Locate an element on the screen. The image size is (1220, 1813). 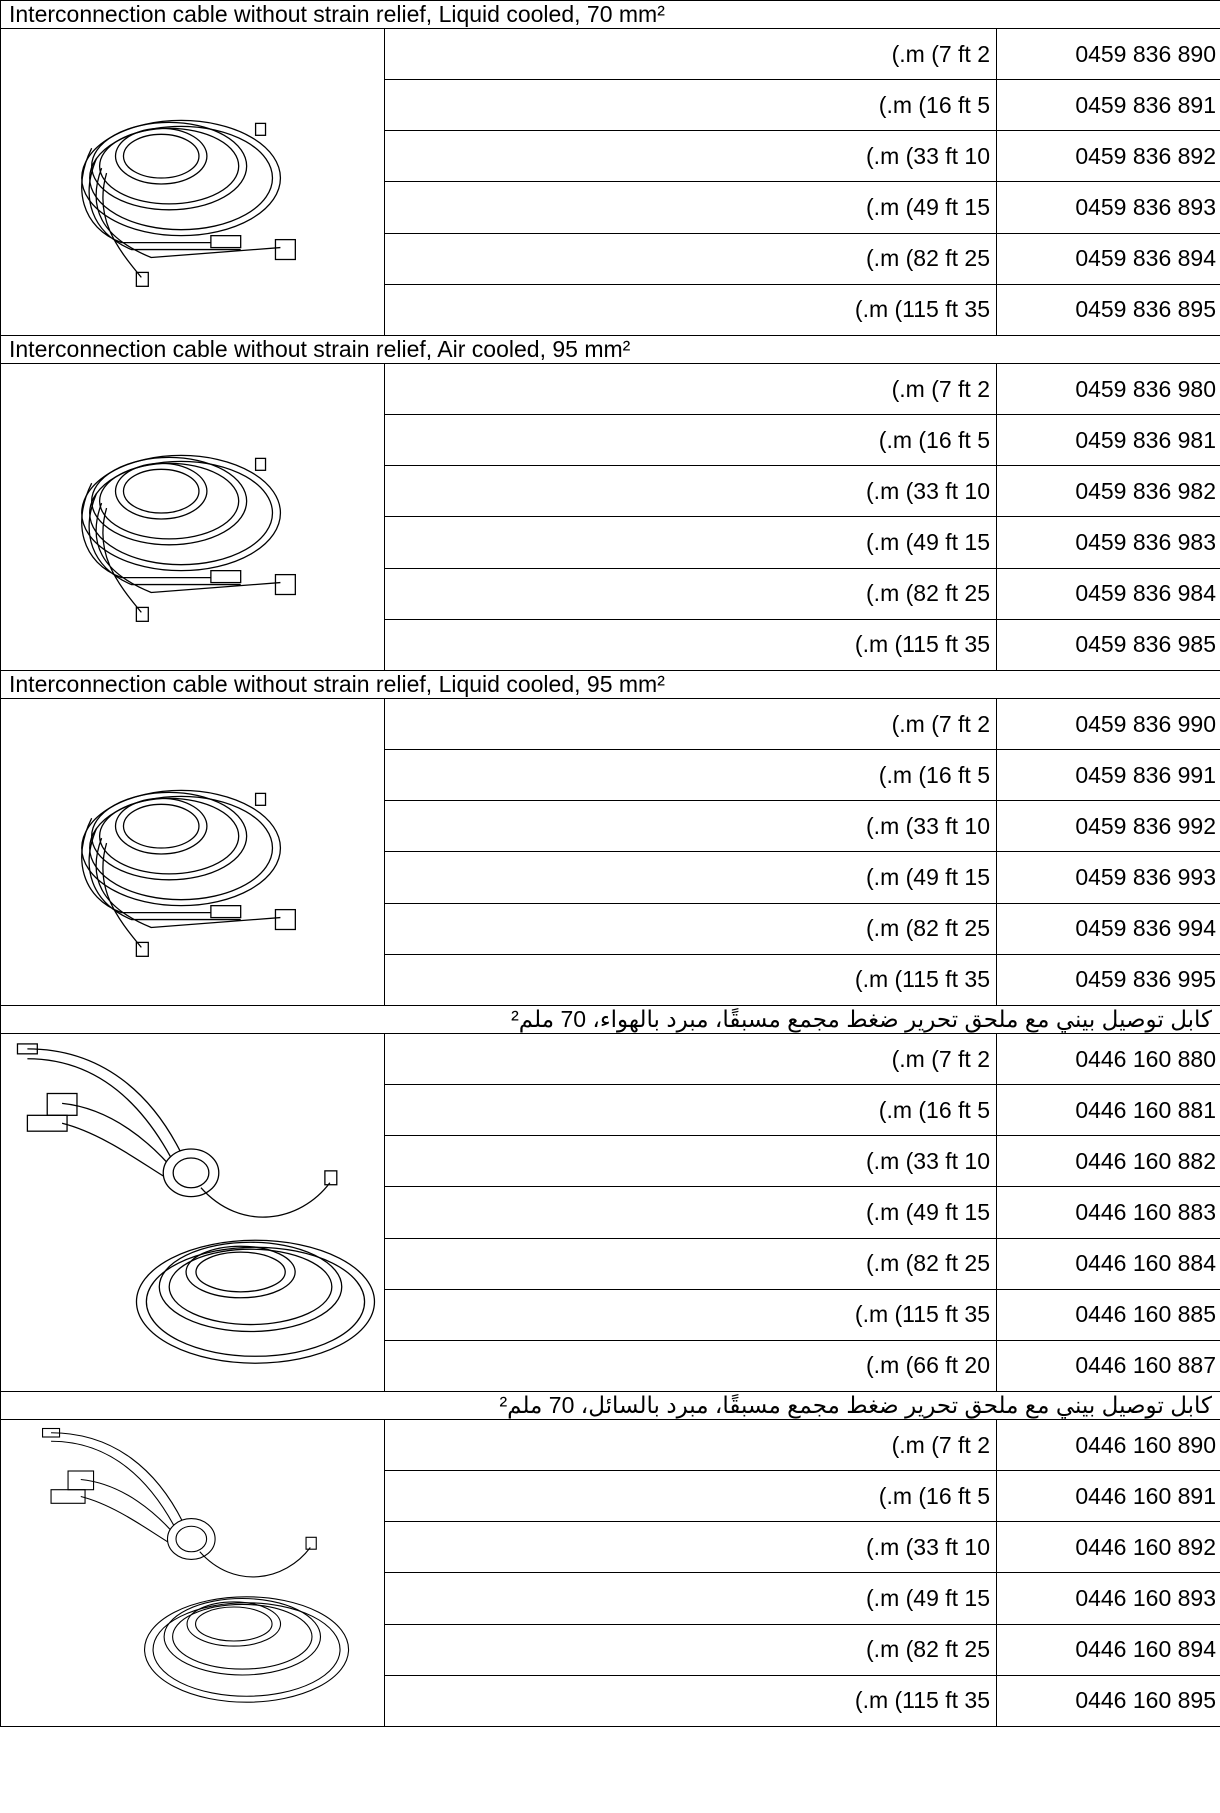
item-row: (.m (16 ft 5 0459 836 981 is located at coordinates (610, 440).